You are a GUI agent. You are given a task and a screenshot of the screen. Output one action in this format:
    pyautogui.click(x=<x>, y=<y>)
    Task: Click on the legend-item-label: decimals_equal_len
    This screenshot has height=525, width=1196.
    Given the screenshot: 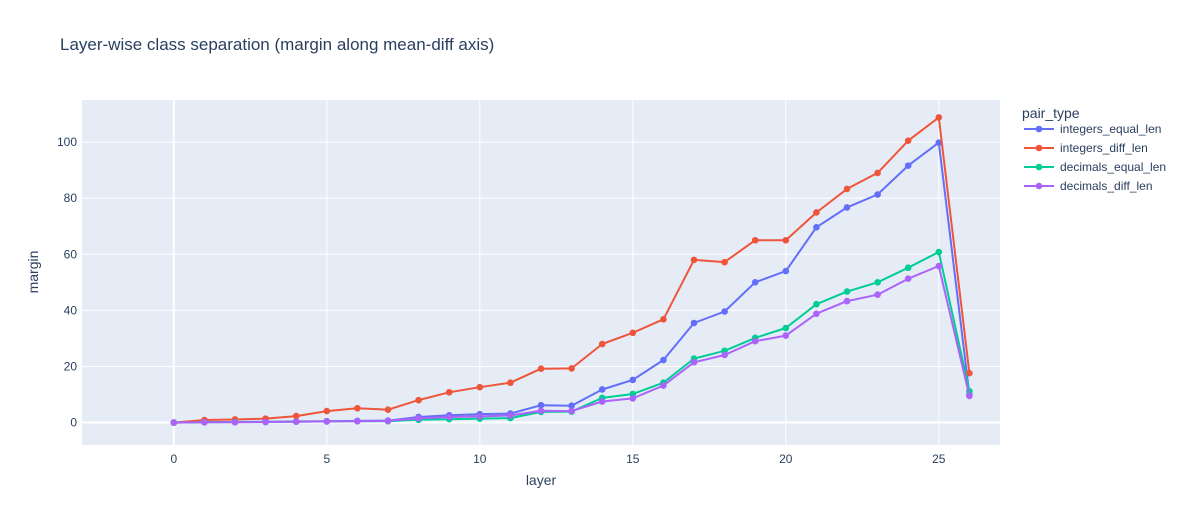 What is the action you would take?
    pyautogui.click(x=1113, y=167)
    